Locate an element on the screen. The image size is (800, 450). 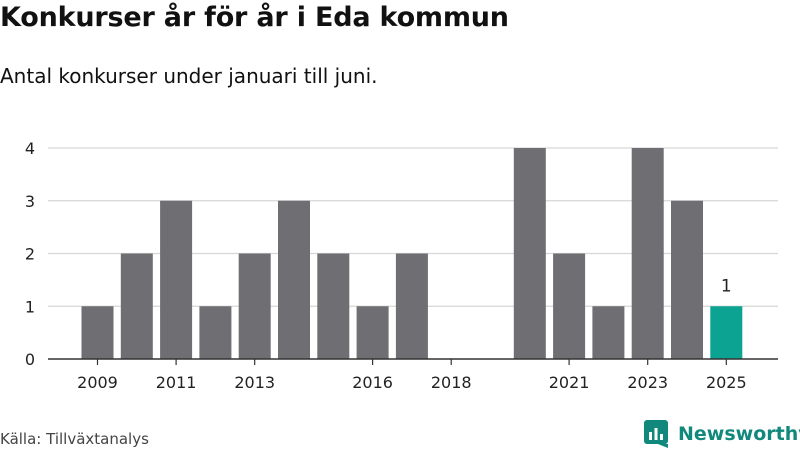
bar-2024 is located at coordinates (687, 279).